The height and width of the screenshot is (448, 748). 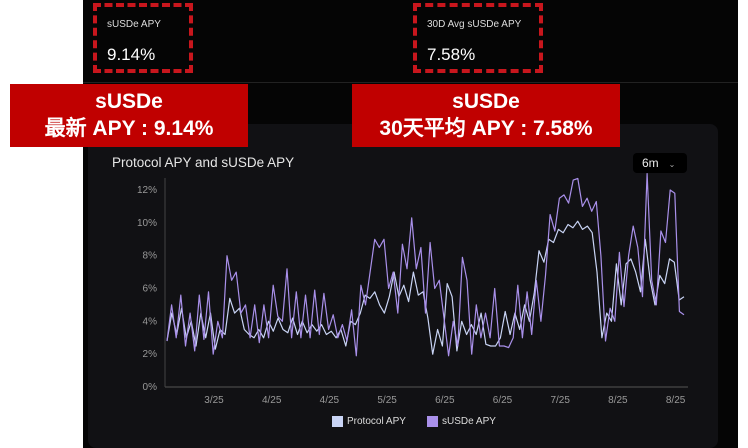 I want to click on annotation-latest-apy: sUSDe 最新 APY : 9.14%, so click(x=129, y=115).